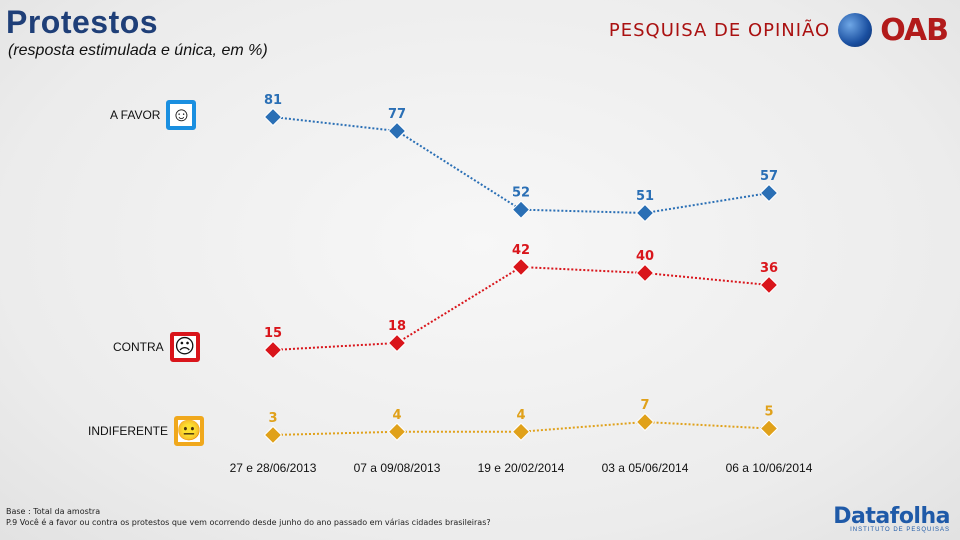  What do you see at coordinates (397, 326) in the screenshot?
I see `data-label-contra: 18` at bounding box center [397, 326].